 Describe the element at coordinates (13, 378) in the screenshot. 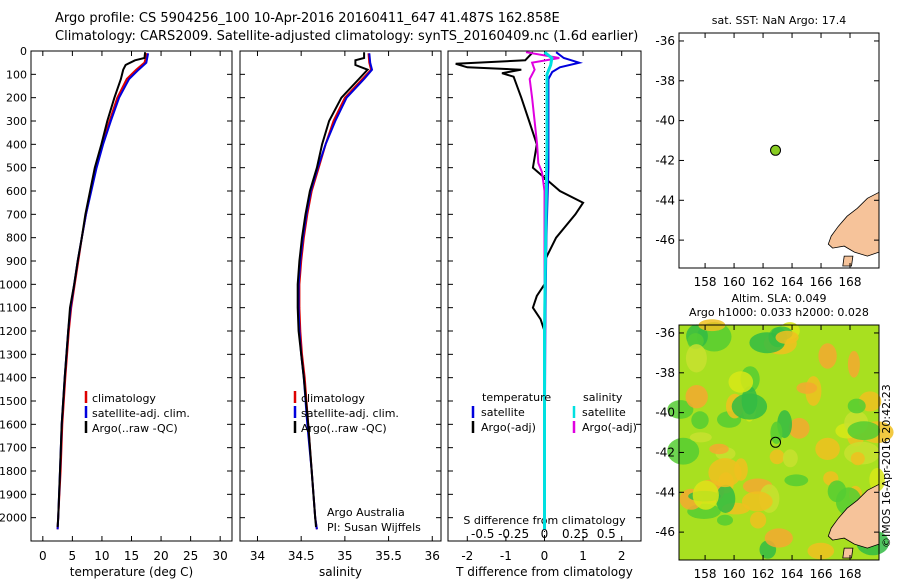

I see `y-tick-label: 1400` at that location.